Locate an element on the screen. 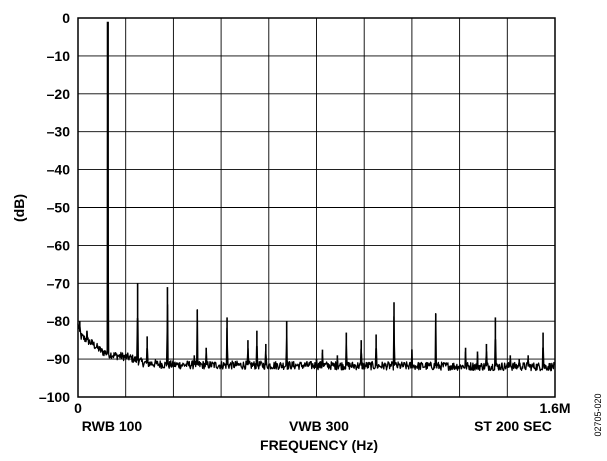 Image resolution: width=607 pixels, height=461 pixels. rwb-annotation: RWB 100 is located at coordinates (112, 426).